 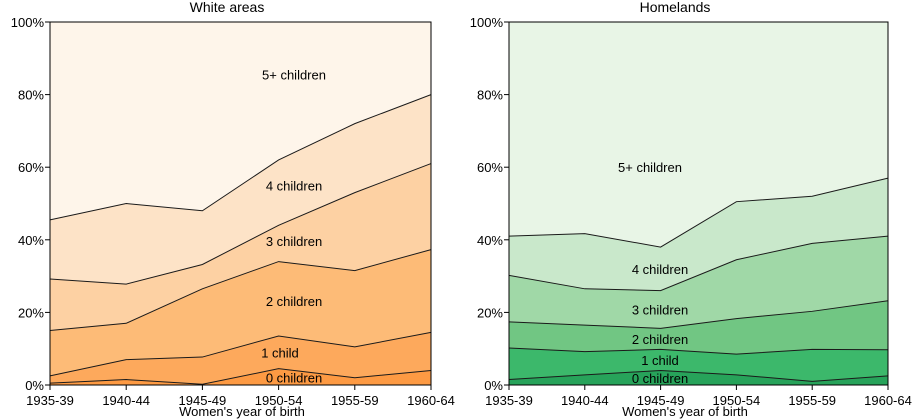 I want to click on area-4-children, so click(x=698, y=234).